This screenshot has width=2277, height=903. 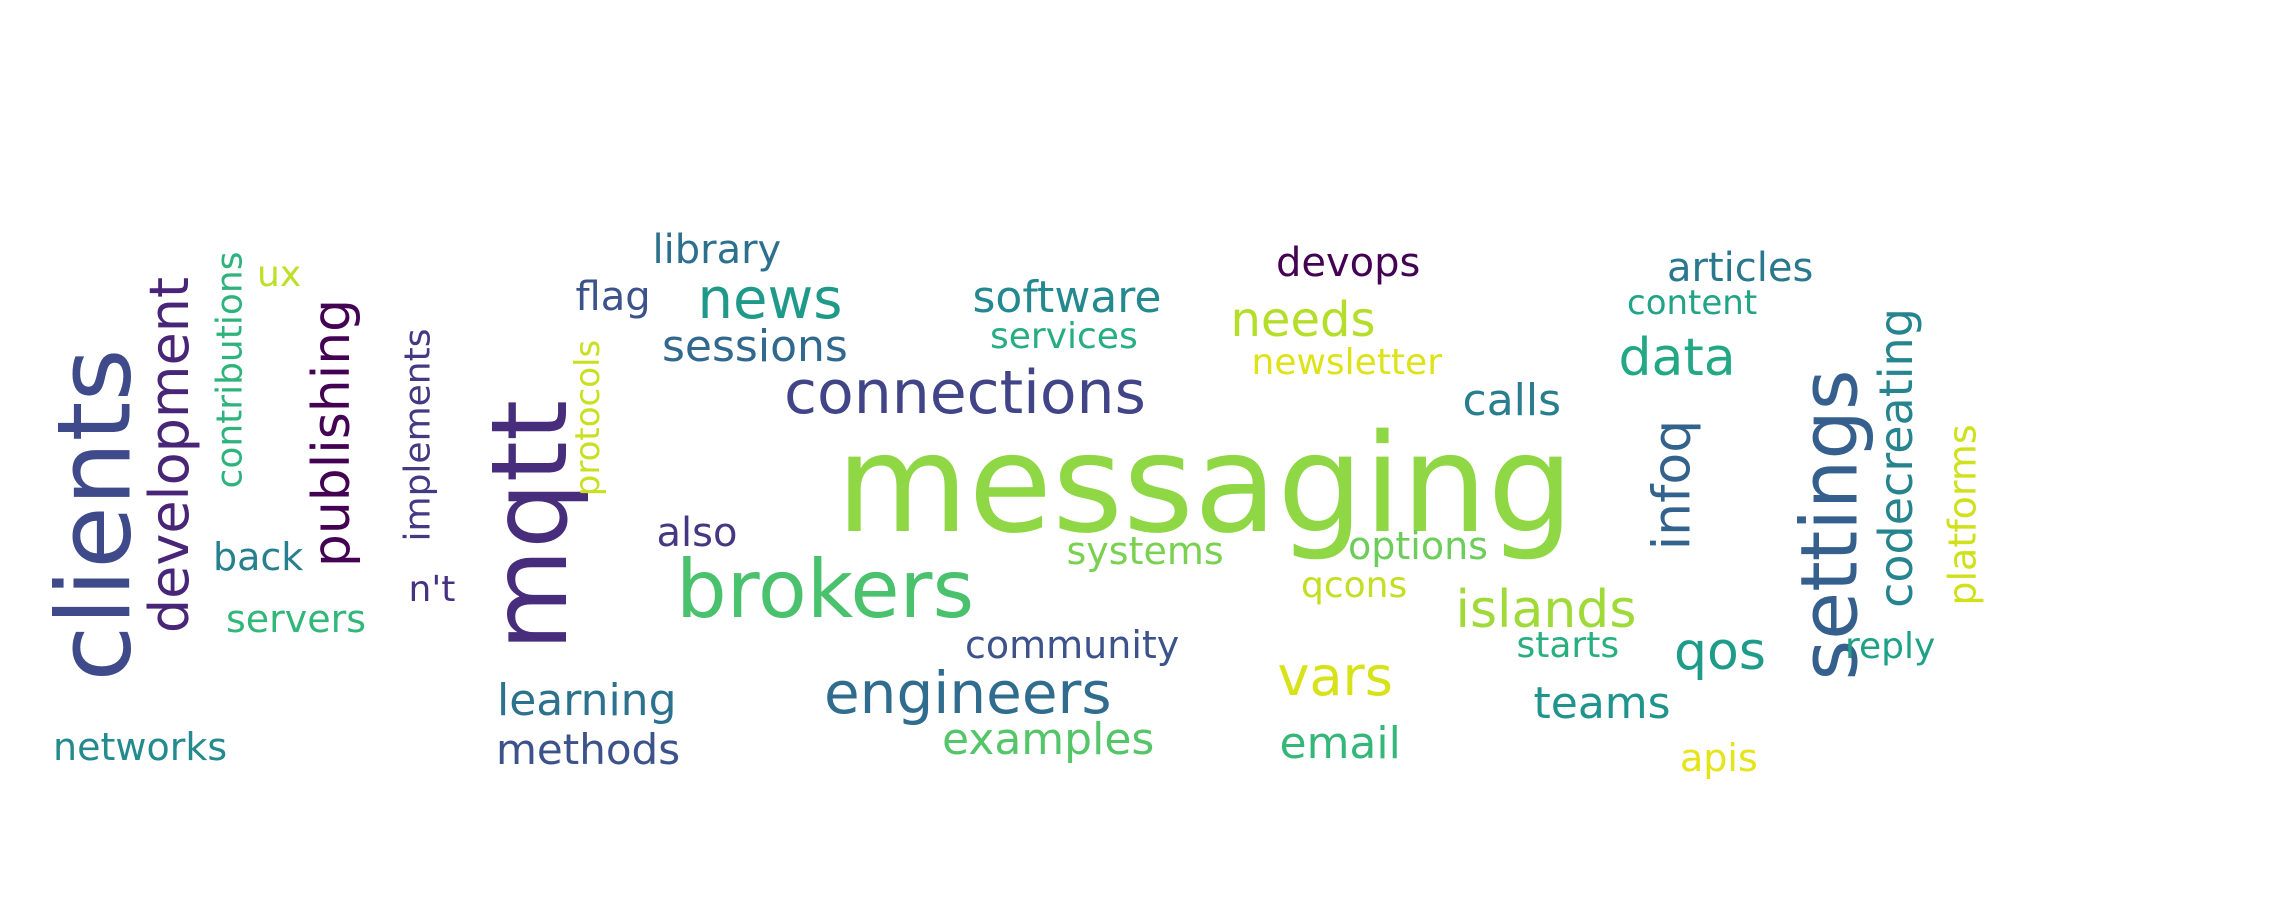 What do you see at coordinates (1737, 514) in the screenshot?
I see `outline-hole-right` at bounding box center [1737, 514].